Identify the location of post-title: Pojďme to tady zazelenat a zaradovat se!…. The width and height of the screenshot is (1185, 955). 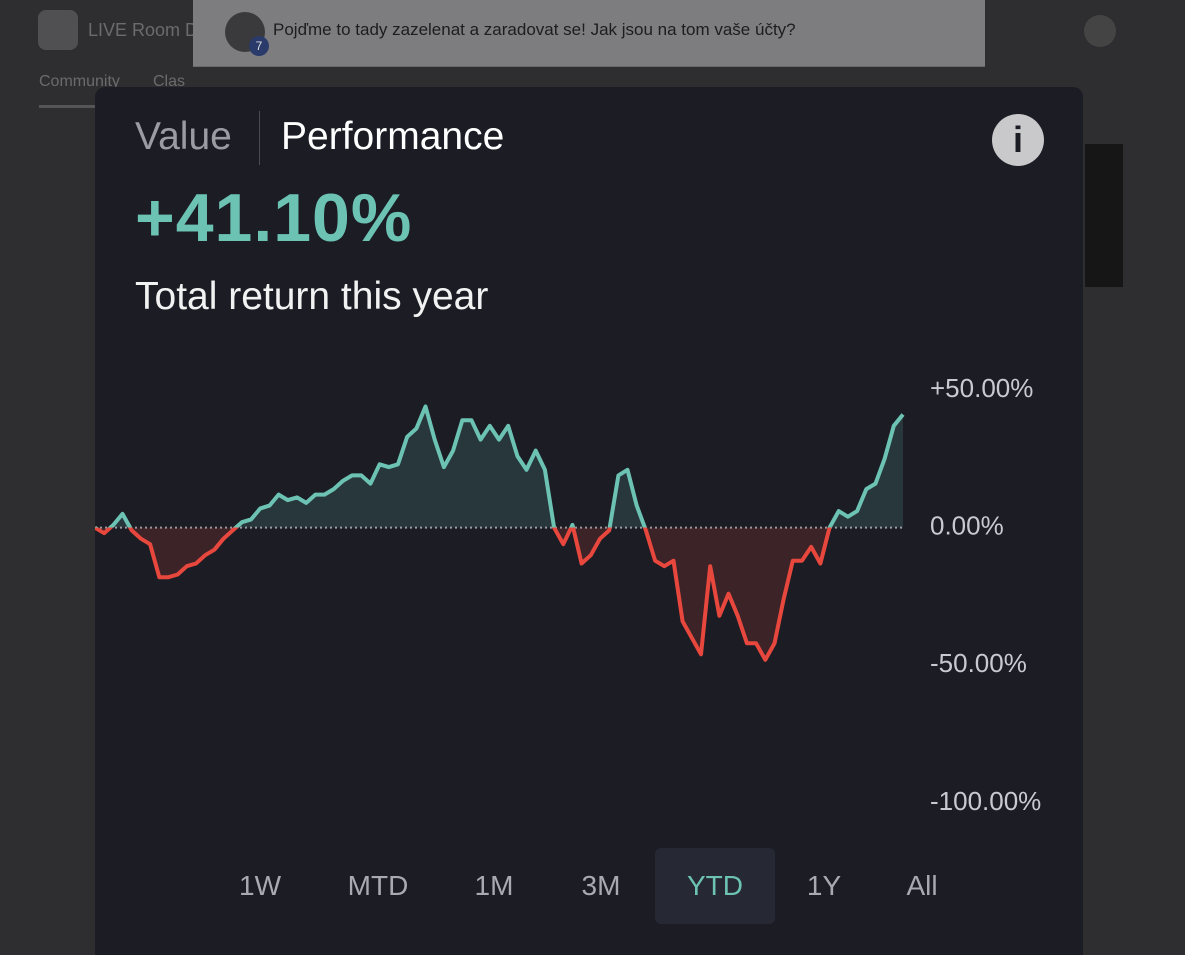
(534, 29).